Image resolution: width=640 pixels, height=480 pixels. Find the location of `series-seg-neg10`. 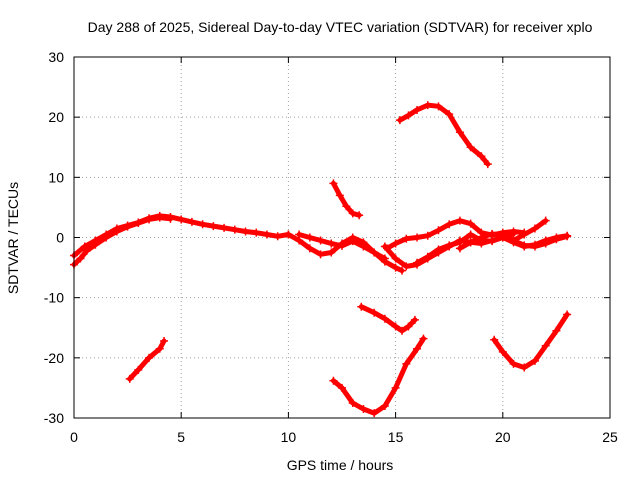

series-seg-neg10 is located at coordinates (388, 318).